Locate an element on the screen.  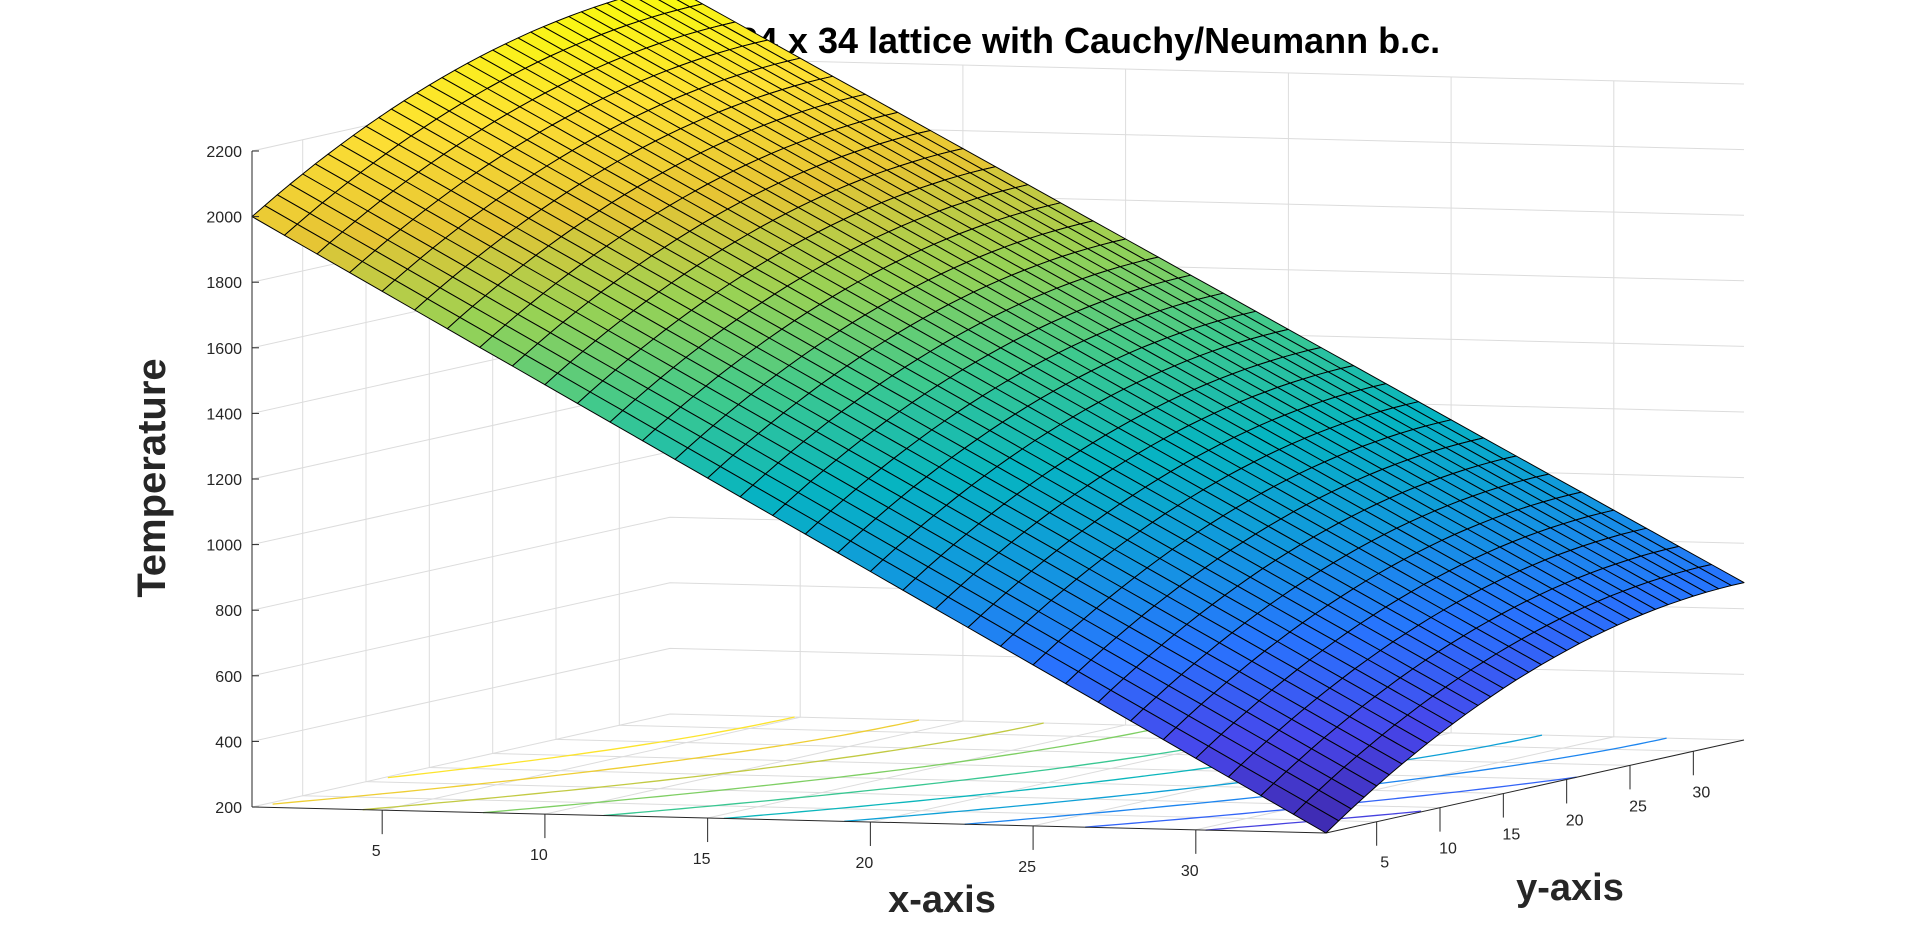
z-tick-label: 1400 is located at coordinates (224, 414).